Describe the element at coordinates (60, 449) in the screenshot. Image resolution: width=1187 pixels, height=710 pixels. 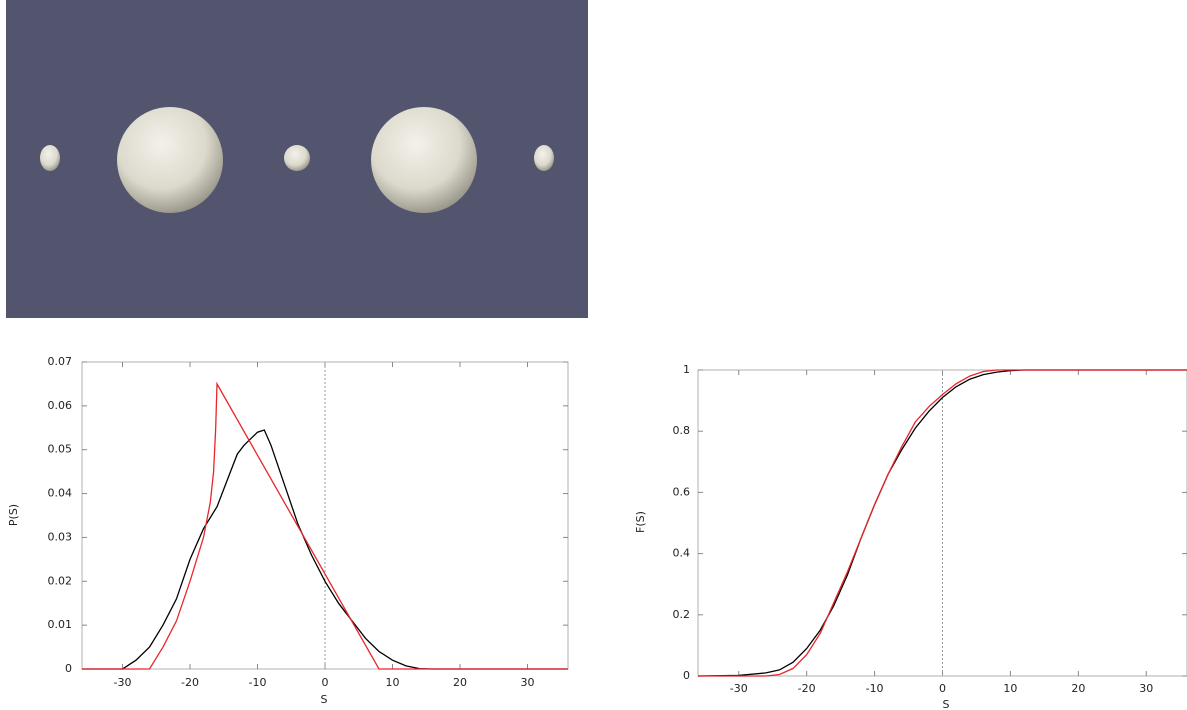
I see `y-tick-label: 0.05` at that location.